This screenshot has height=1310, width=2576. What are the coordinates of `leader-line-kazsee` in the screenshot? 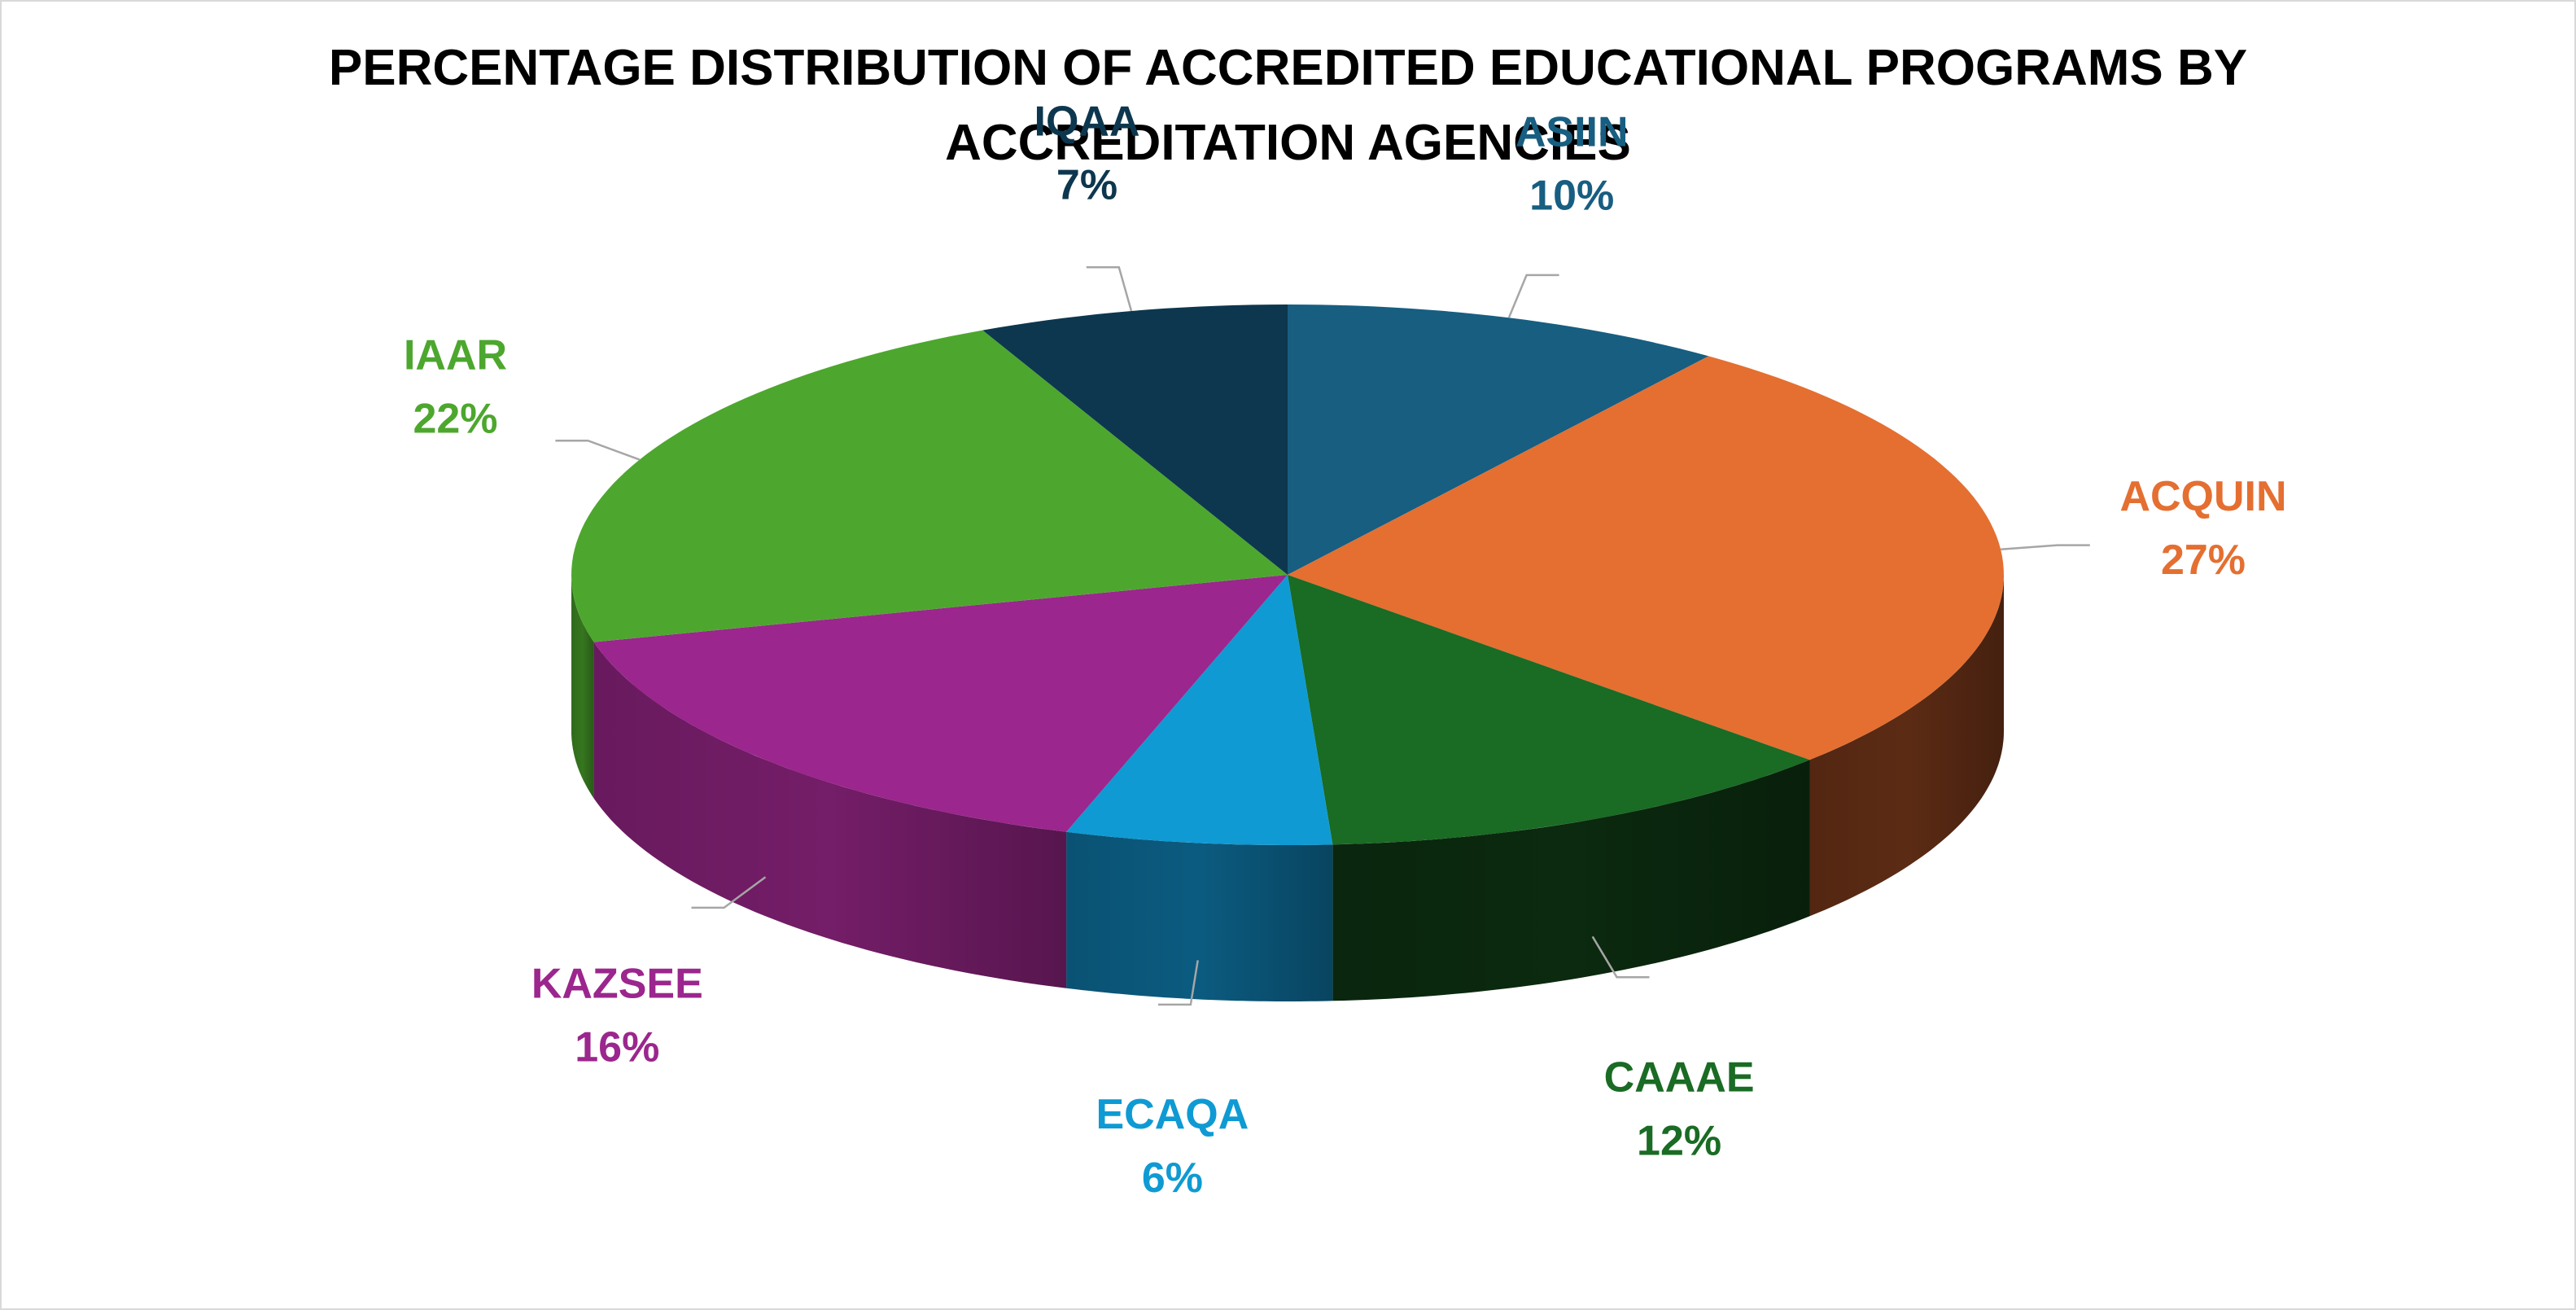 It's located at (729, 893).